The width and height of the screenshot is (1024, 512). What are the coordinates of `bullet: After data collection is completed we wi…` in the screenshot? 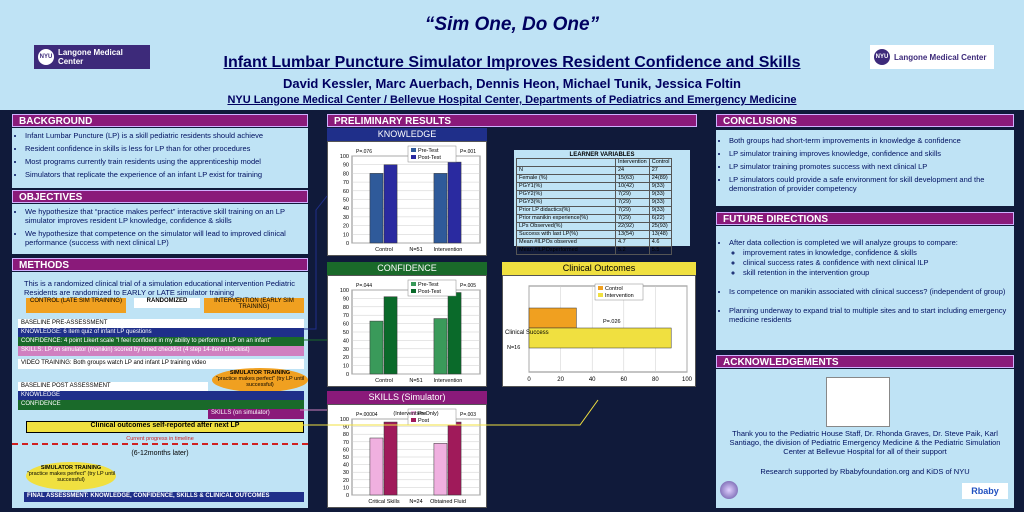 It's located at (869, 257).